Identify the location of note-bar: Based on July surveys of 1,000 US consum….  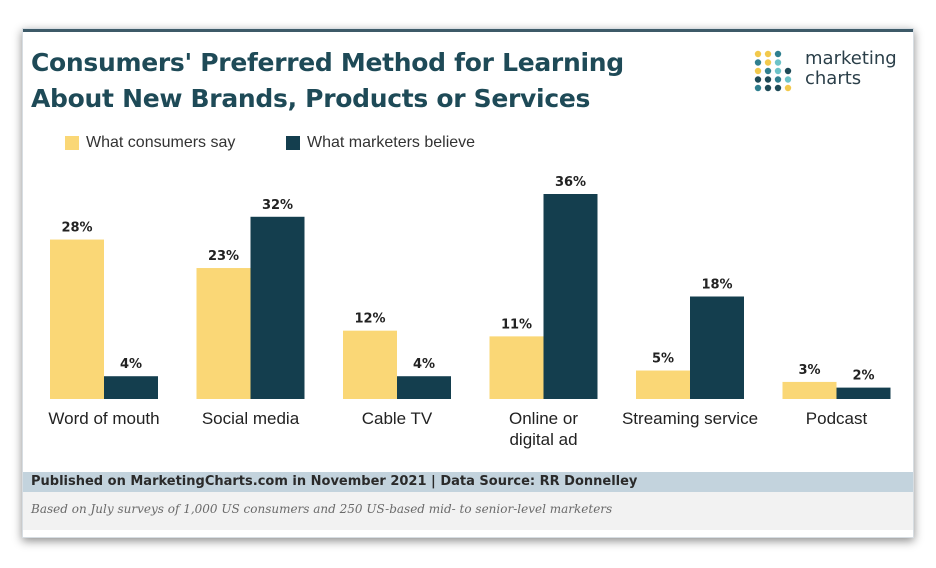
(468, 511).